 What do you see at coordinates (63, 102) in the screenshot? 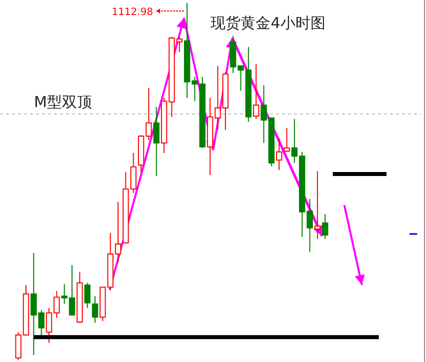
I see `annotation: M型双顶` at bounding box center [63, 102].